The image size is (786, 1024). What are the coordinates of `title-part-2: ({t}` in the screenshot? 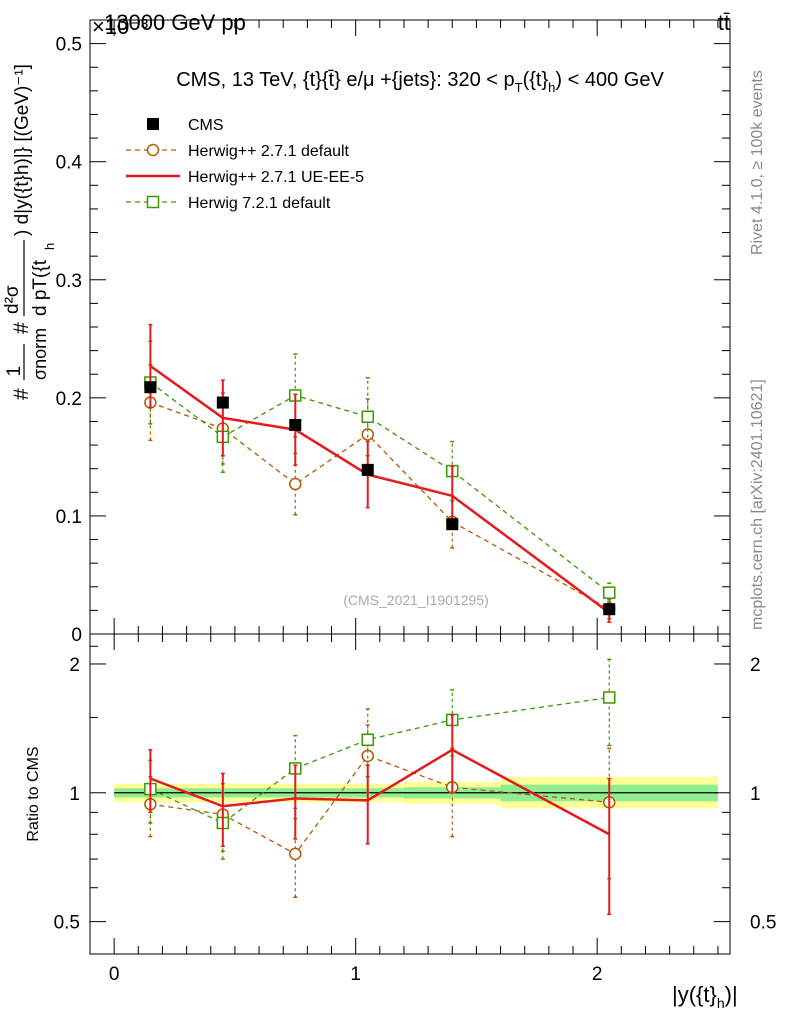 It's located at (536, 80).